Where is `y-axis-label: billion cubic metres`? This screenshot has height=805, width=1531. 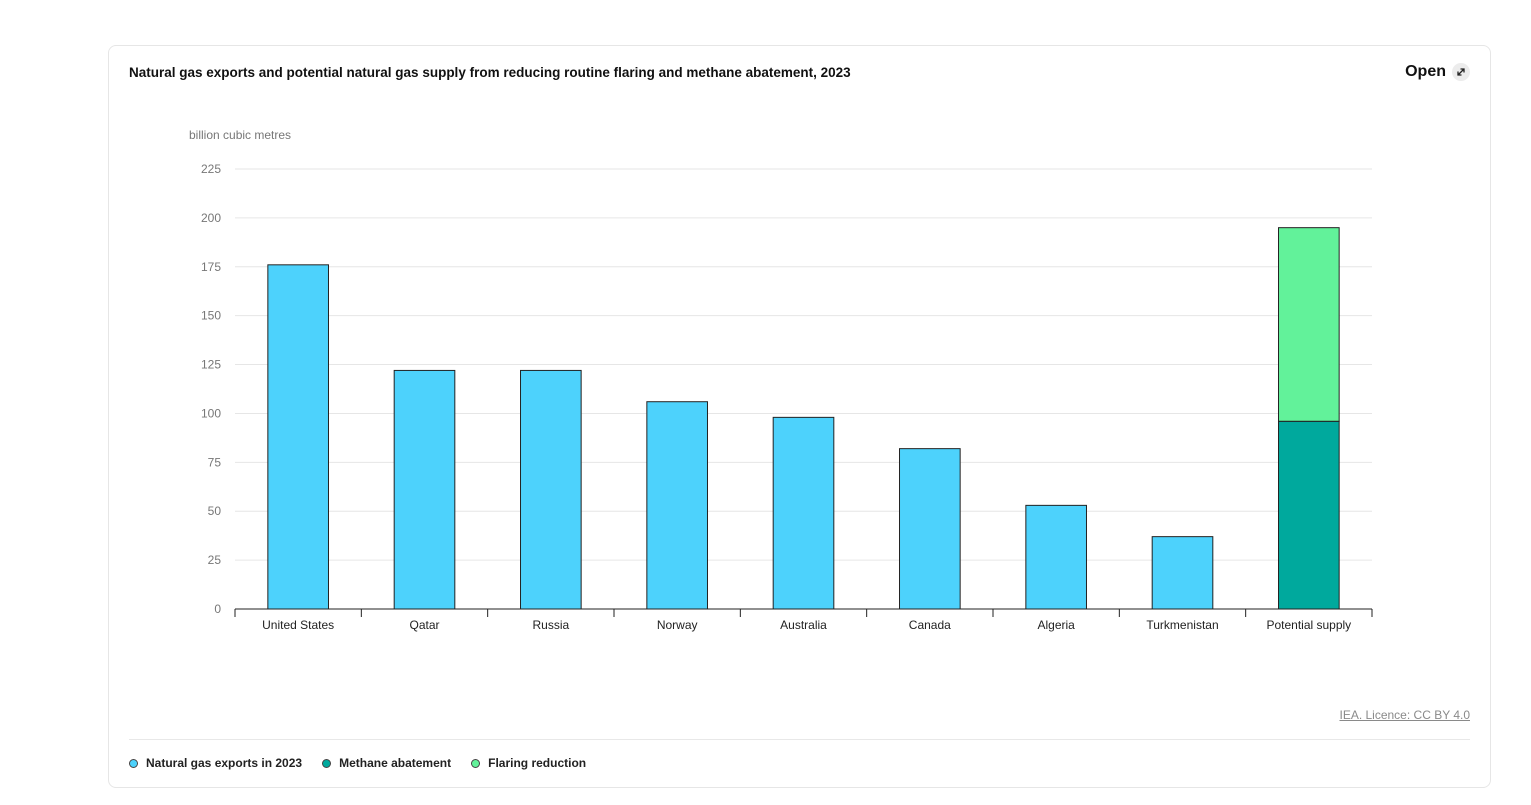
y-axis-label: billion cubic metres is located at coordinates (240, 135).